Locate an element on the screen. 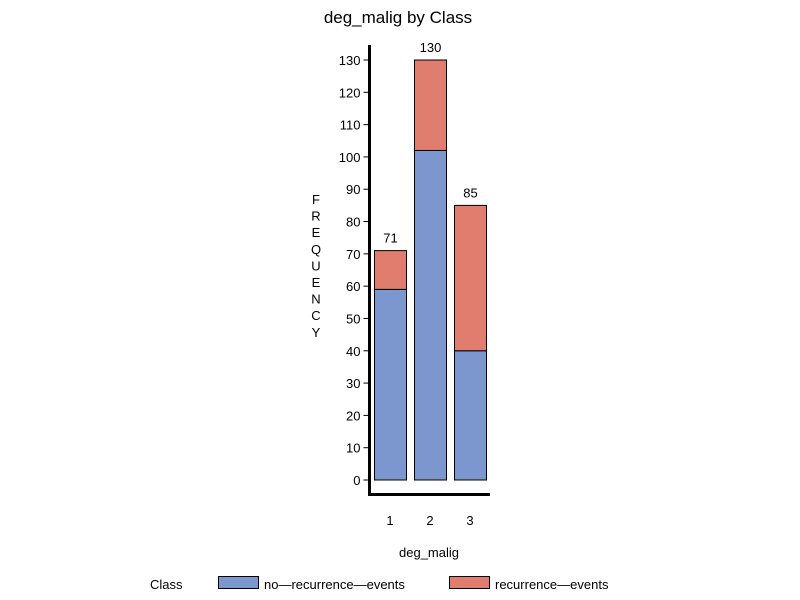 This screenshot has height=600, width=800. y-tick-label: 40 is located at coordinates (353, 351).